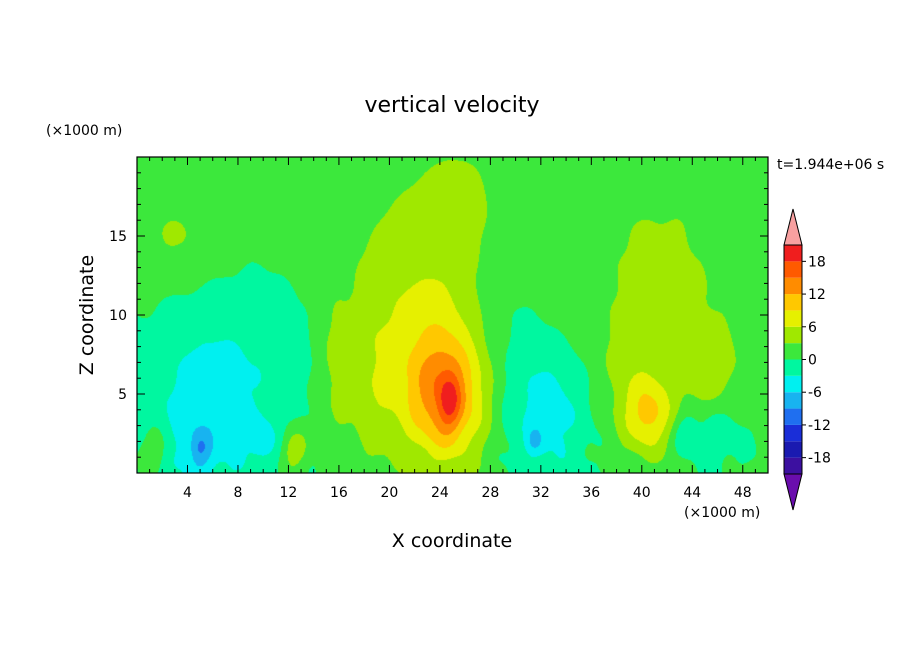  Describe the element at coordinates (87, 315) in the screenshot. I see `y-axis-label: Z coordinate` at that location.